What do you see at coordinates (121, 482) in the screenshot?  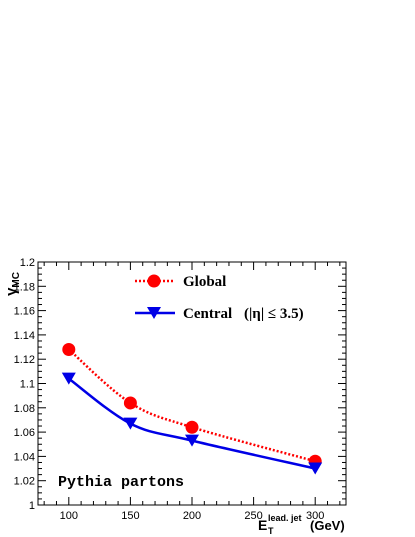 I see `annotation-pythia-partons: Pythia partons` at bounding box center [121, 482].